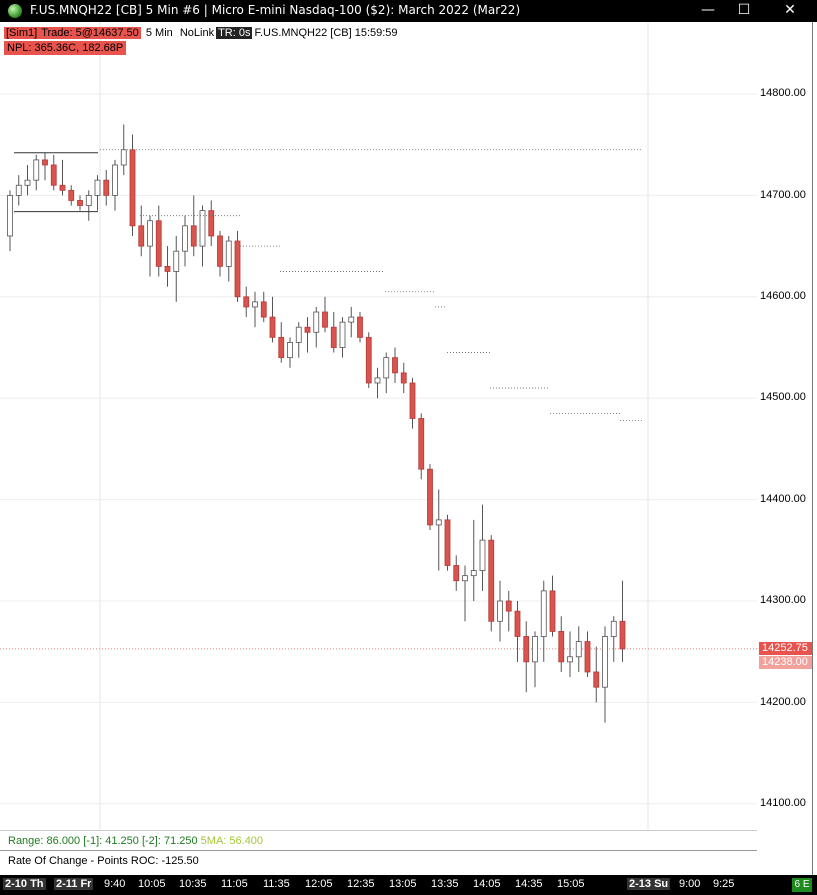 This screenshot has width=817, height=895. What do you see at coordinates (783, 803) in the screenshot?
I see `price-tick: 14100.00` at bounding box center [783, 803].